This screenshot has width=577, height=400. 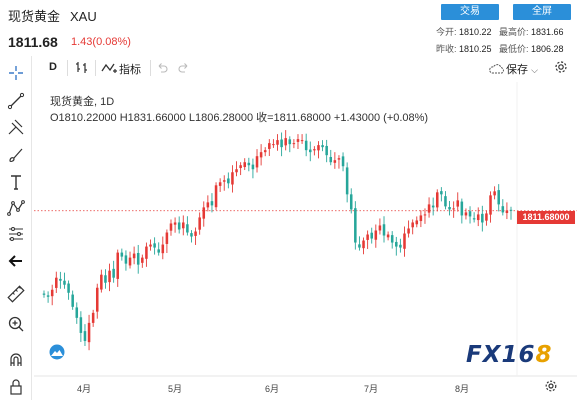 I want to click on brush-icon, so click(x=16, y=155).